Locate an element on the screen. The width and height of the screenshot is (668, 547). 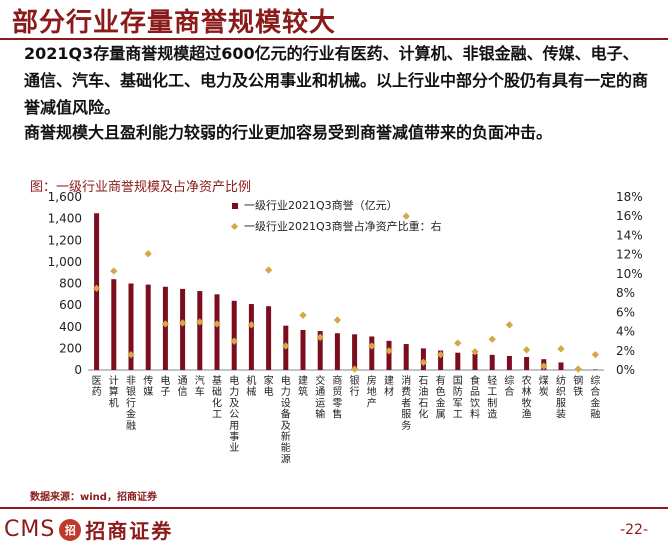
y-right-tick-label: 6% is located at coordinates (625, 312).